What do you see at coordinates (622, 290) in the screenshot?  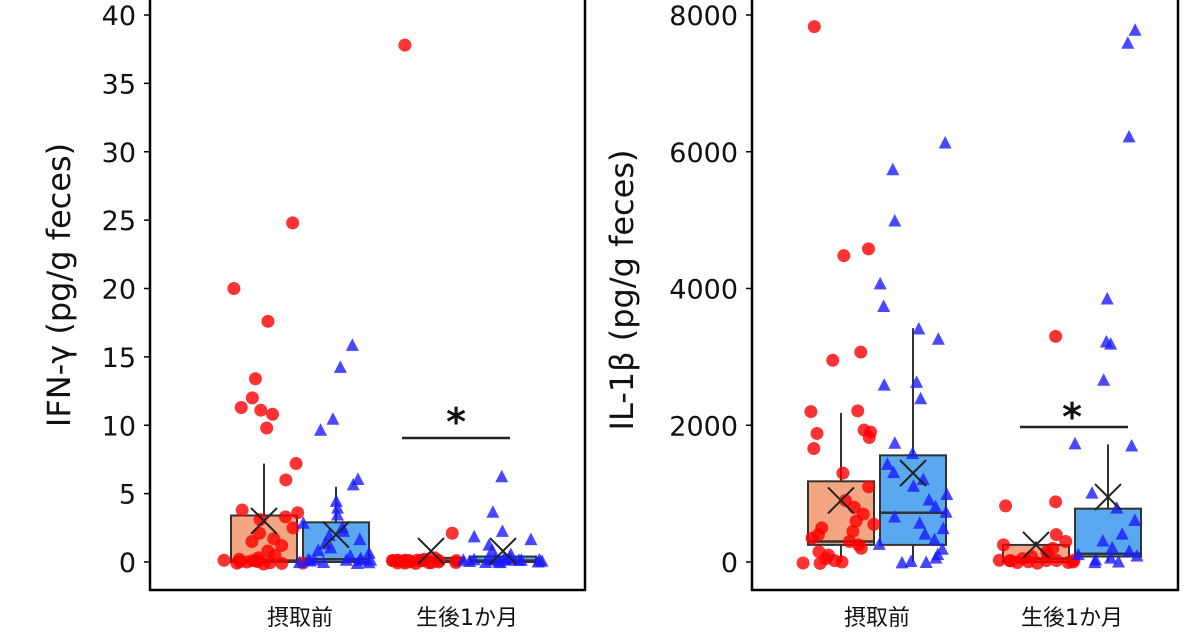 I see `y-axis-label: IL-1β (pg/g feces)` at bounding box center [622, 290].